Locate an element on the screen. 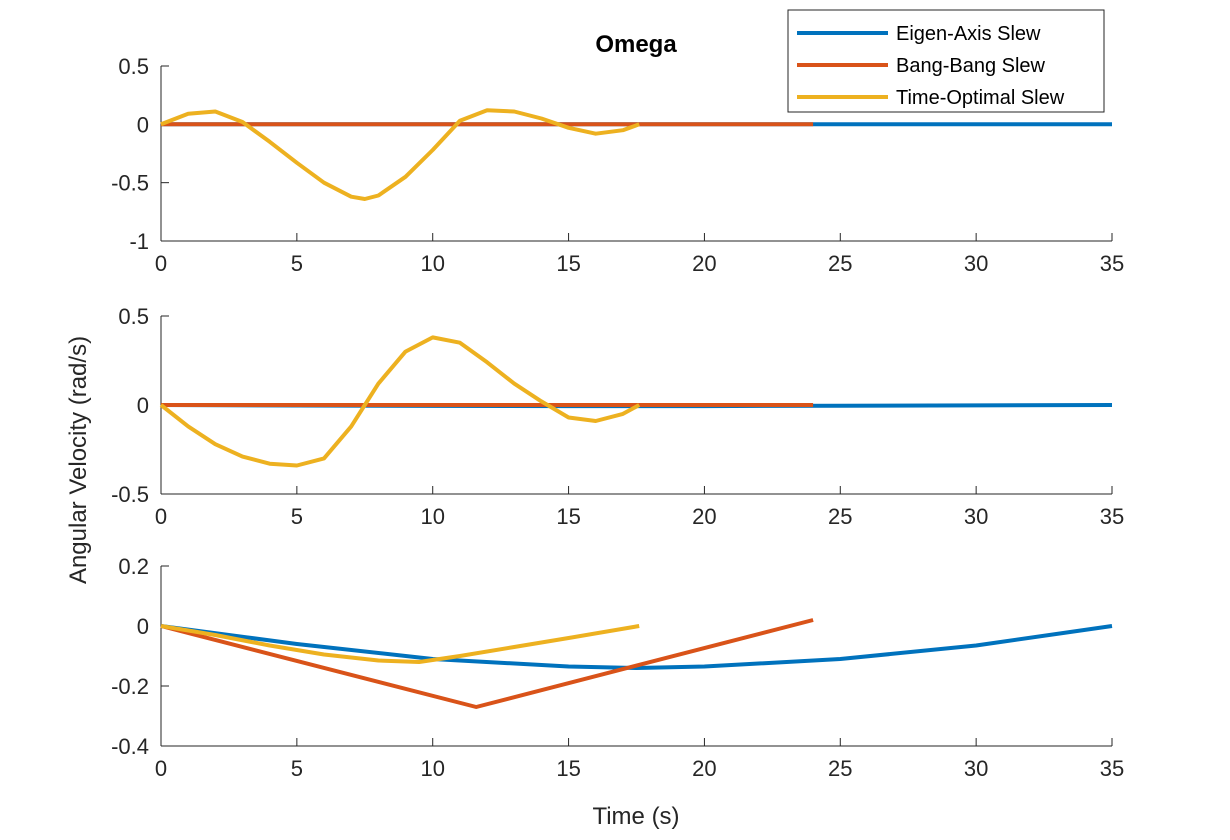 The height and width of the screenshot is (840, 1230). y-axis-title: Angular Velocity (rad/s) is located at coordinates (78, 460).